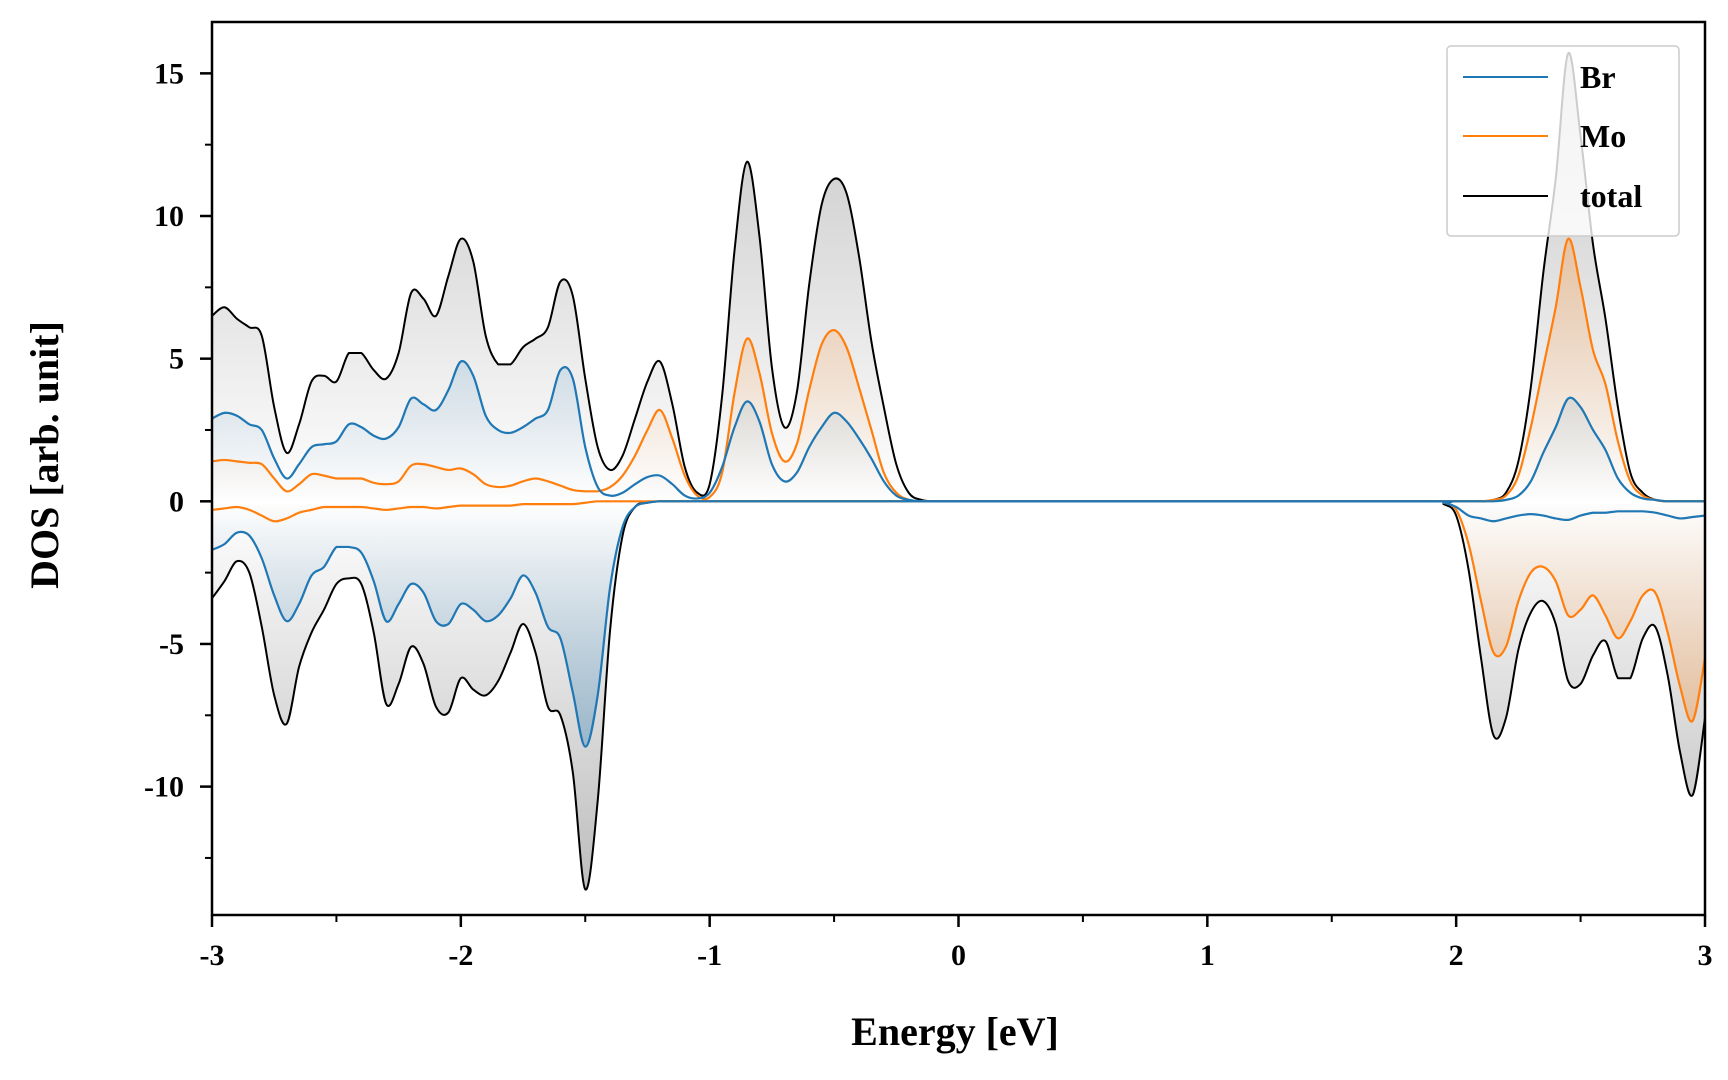  Describe the element at coordinates (212, 955) in the screenshot. I see `x-tick-label: -3` at that location.